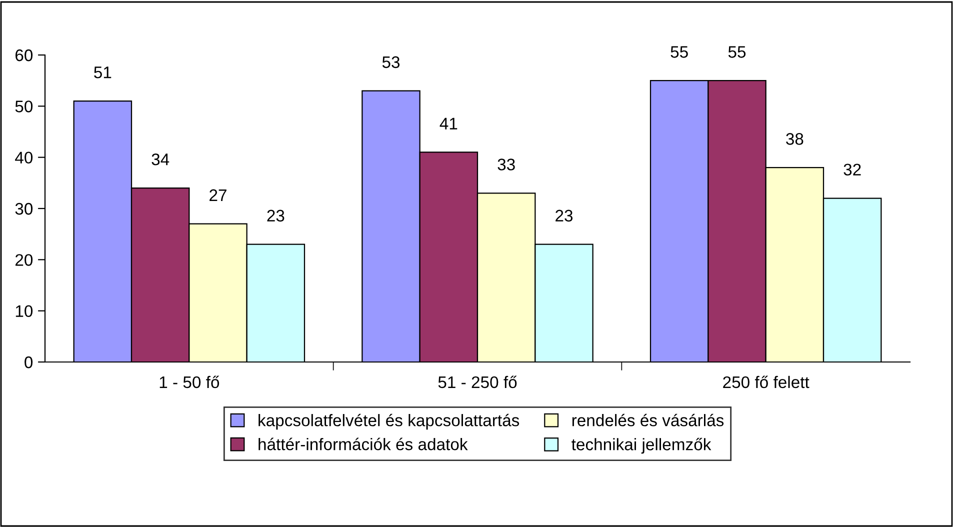  I want to click on x-tick-label: 250 fő felett, so click(766, 382).